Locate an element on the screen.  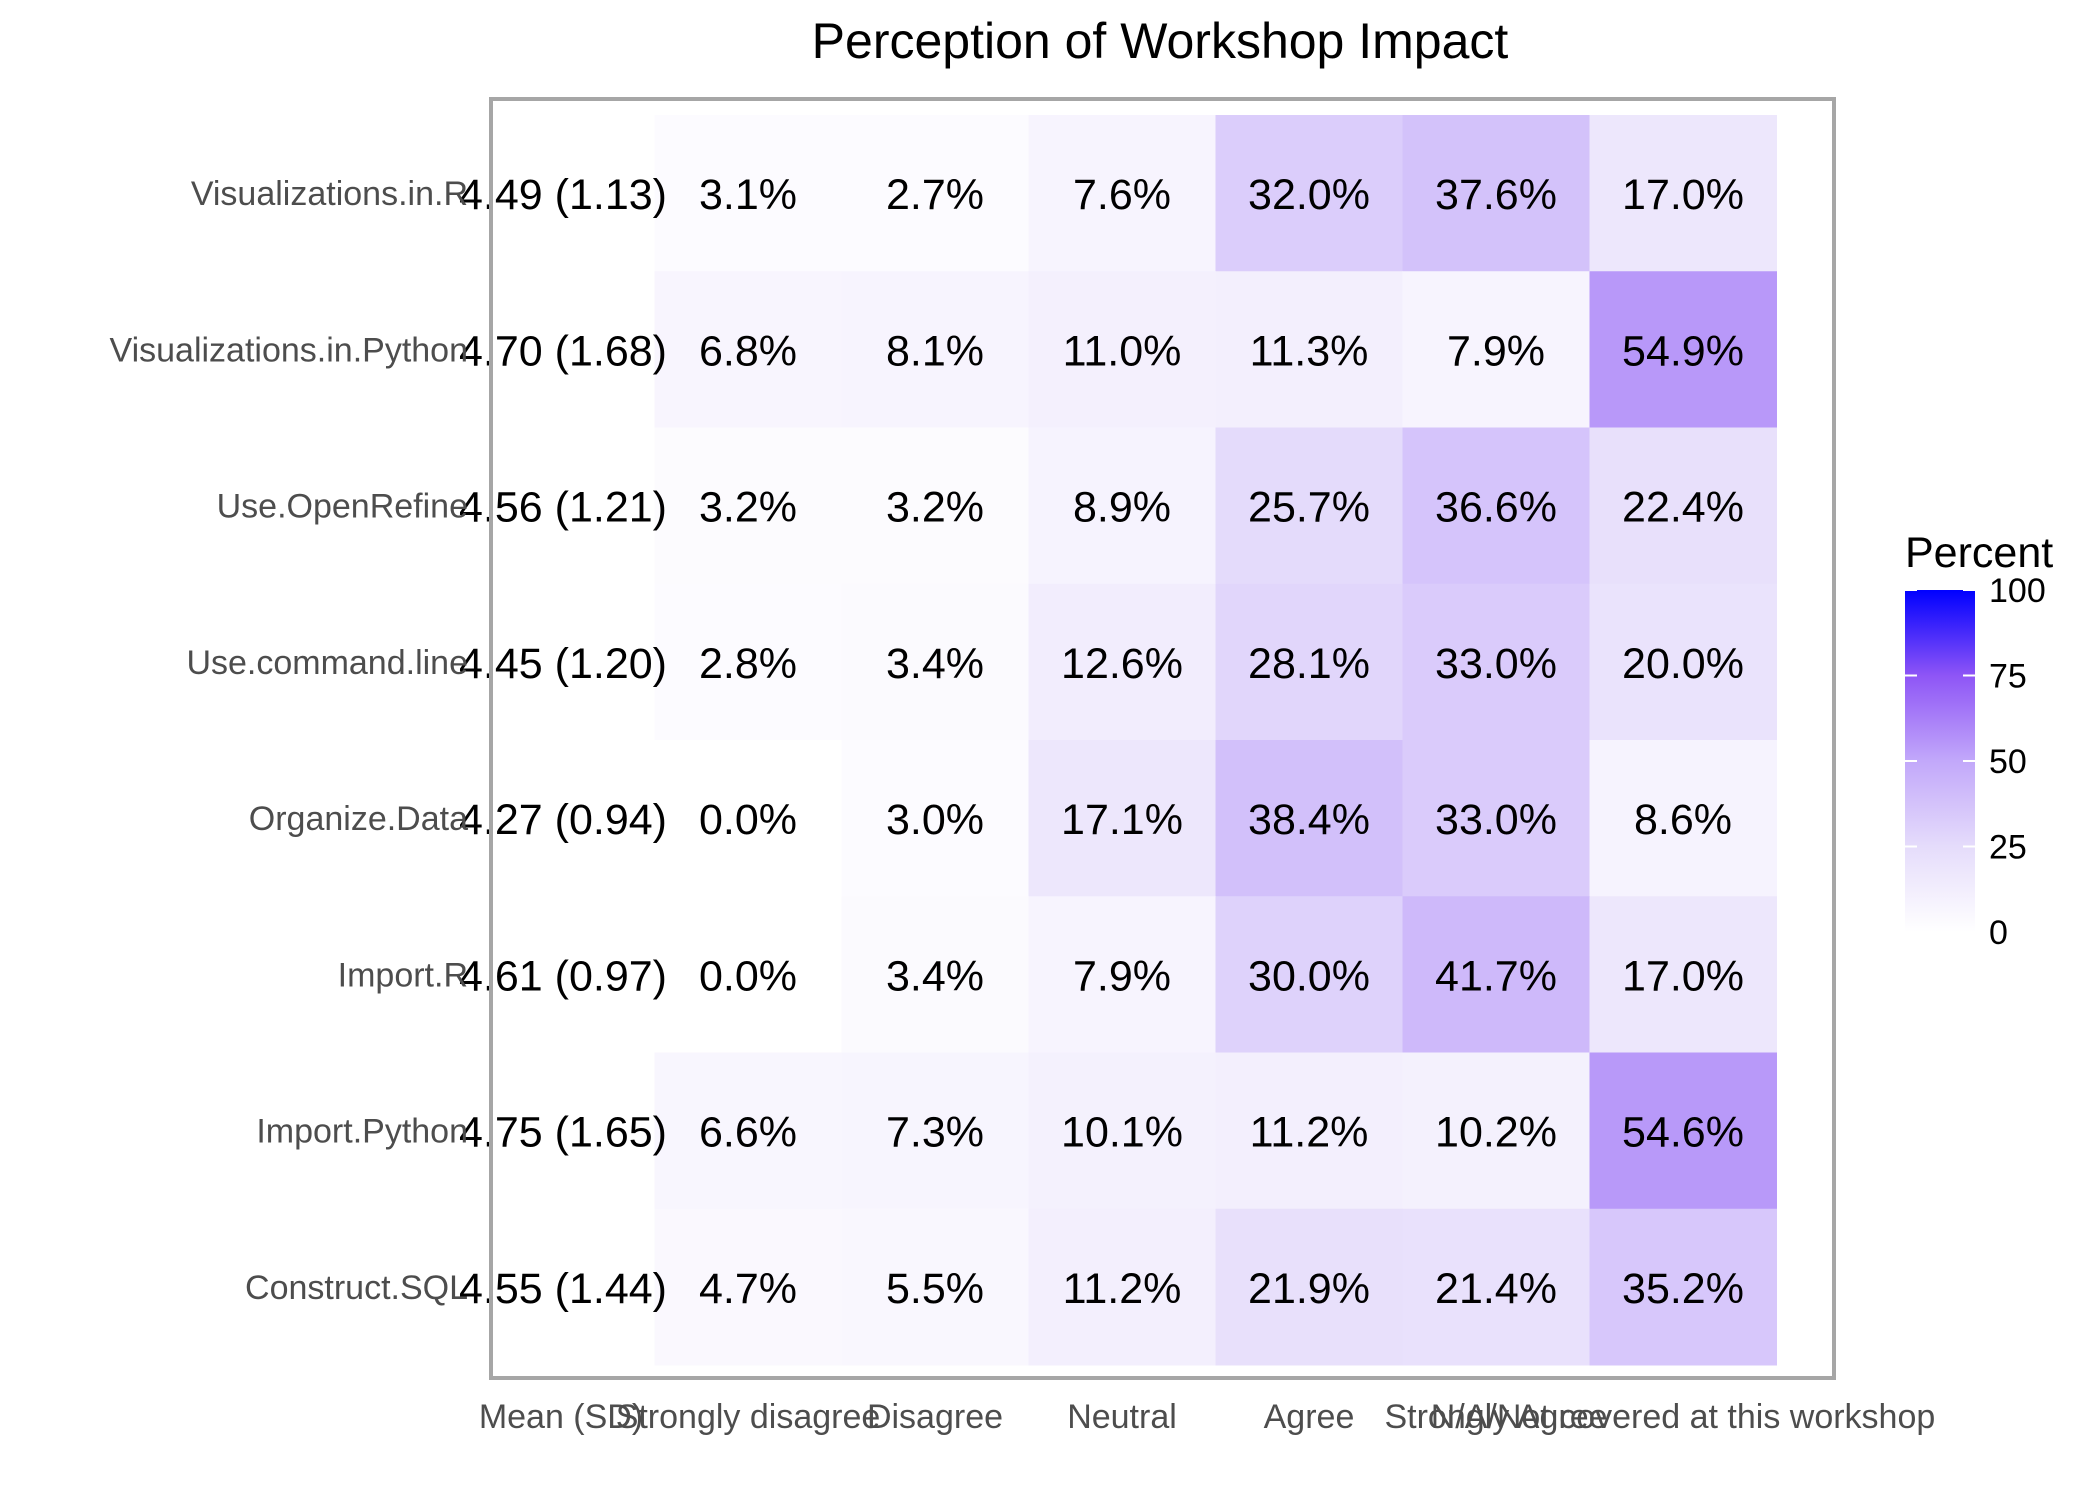
cell-value-label: 4.7% is located at coordinates (748, 1289).